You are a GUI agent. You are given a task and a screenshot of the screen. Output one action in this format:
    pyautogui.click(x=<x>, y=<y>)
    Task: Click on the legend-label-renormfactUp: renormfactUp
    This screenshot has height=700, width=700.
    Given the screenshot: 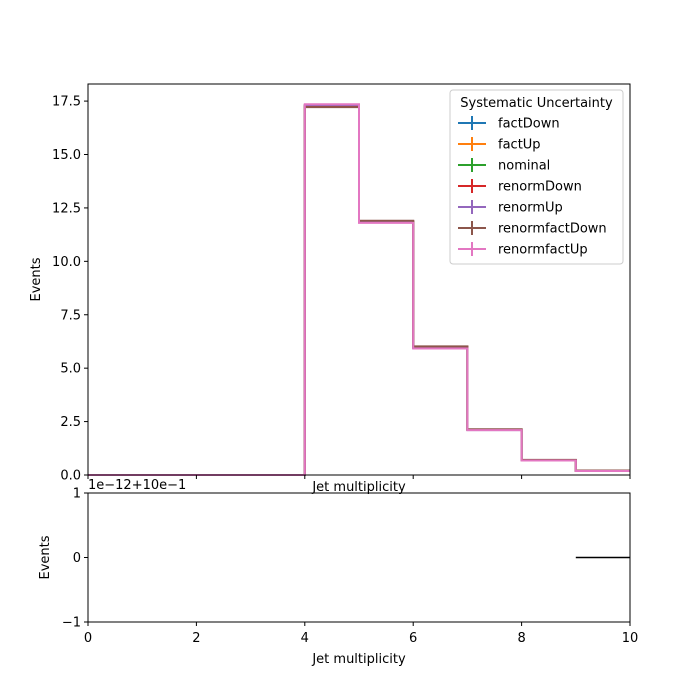 What is the action you would take?
    pyautogui.click(x=543, y=250)
    